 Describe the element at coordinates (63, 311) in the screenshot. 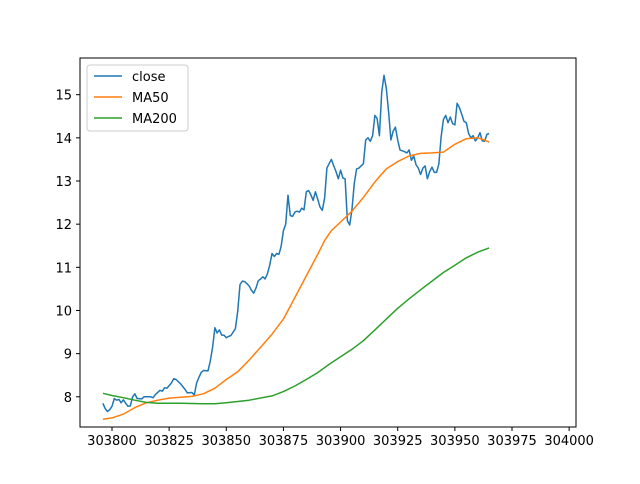

I see `y-tick-label: 10` at that location.